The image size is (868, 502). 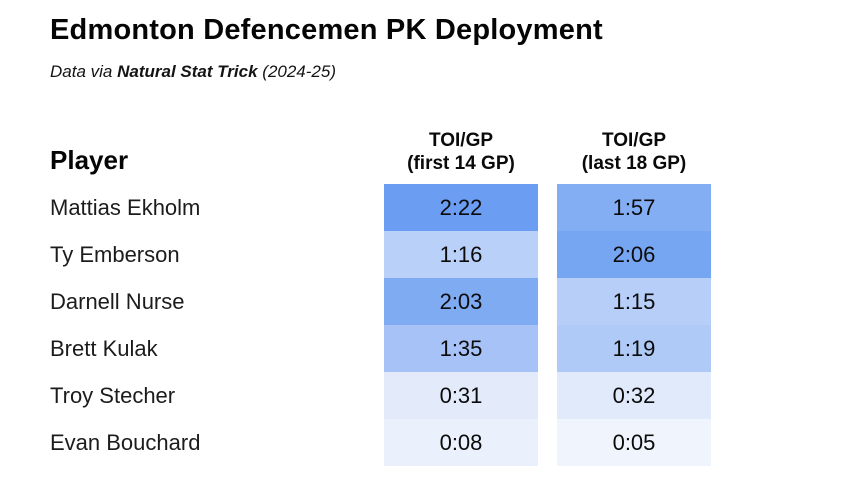 I want to click on toi-first-header-line1: TOI/GP, so click(x=461, y=140).